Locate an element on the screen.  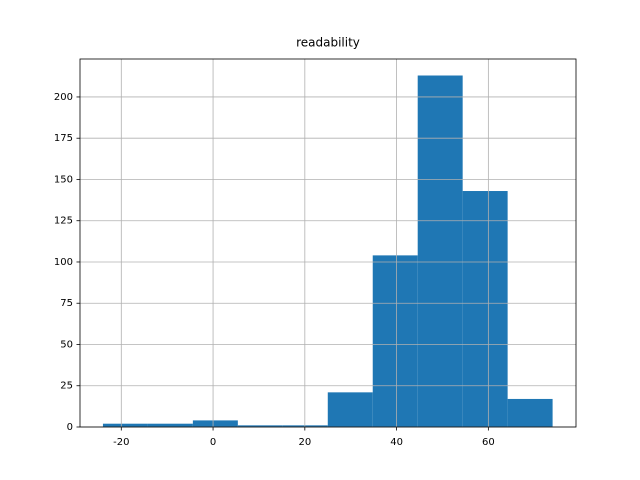
y-tick-label: 25 is located at coordinates (66, 386).